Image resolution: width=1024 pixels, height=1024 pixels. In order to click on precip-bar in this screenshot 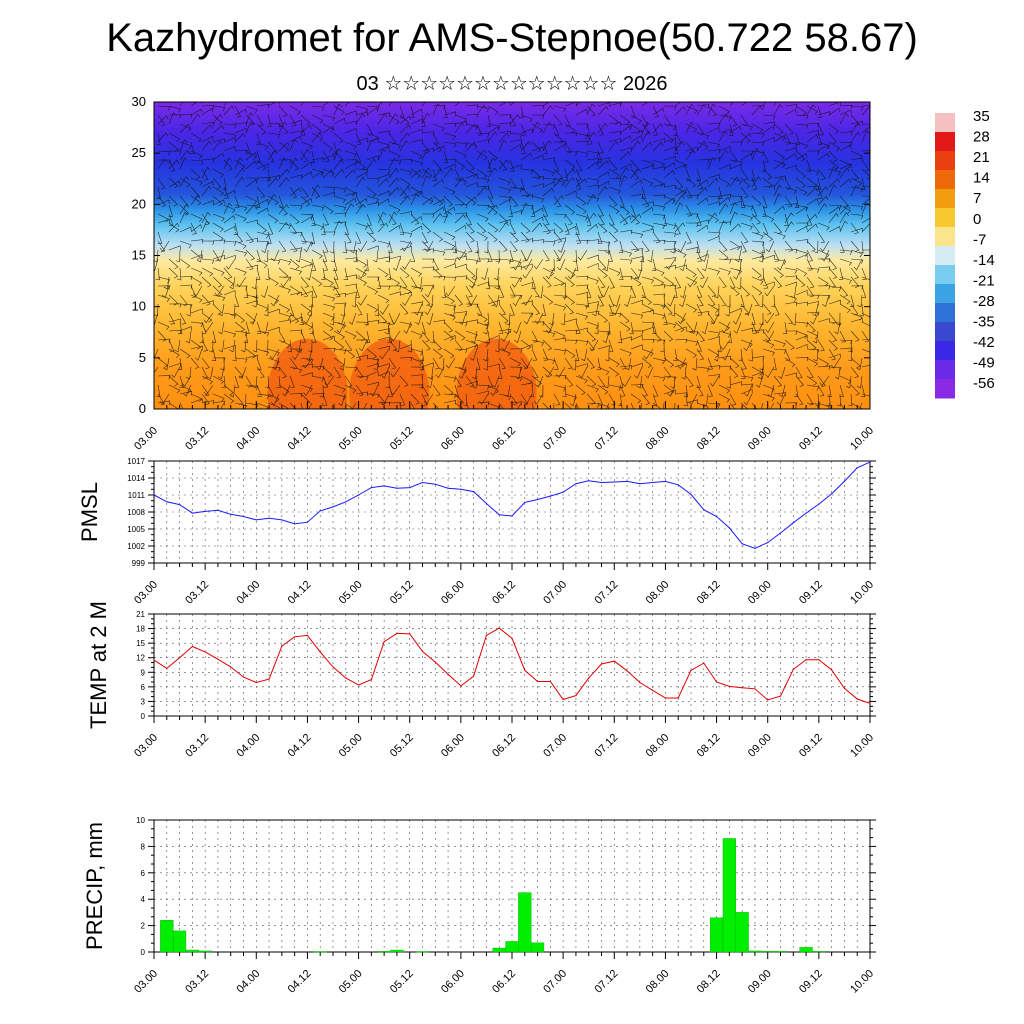, I will do `click(397, 951)`.